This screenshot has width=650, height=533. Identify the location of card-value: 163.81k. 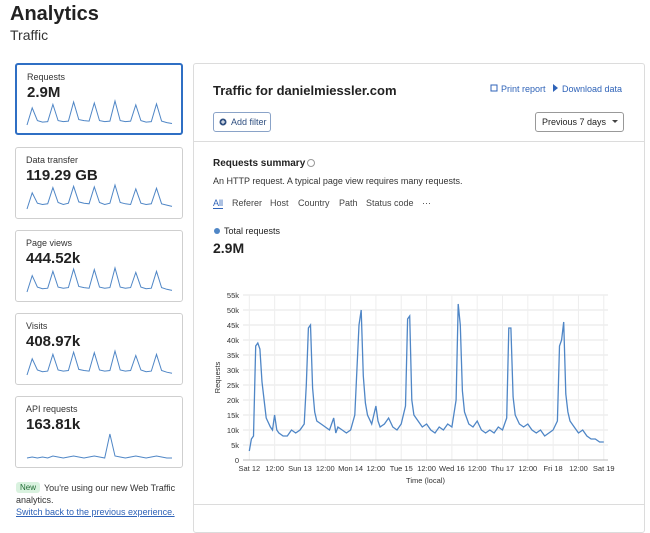
(53, 424).